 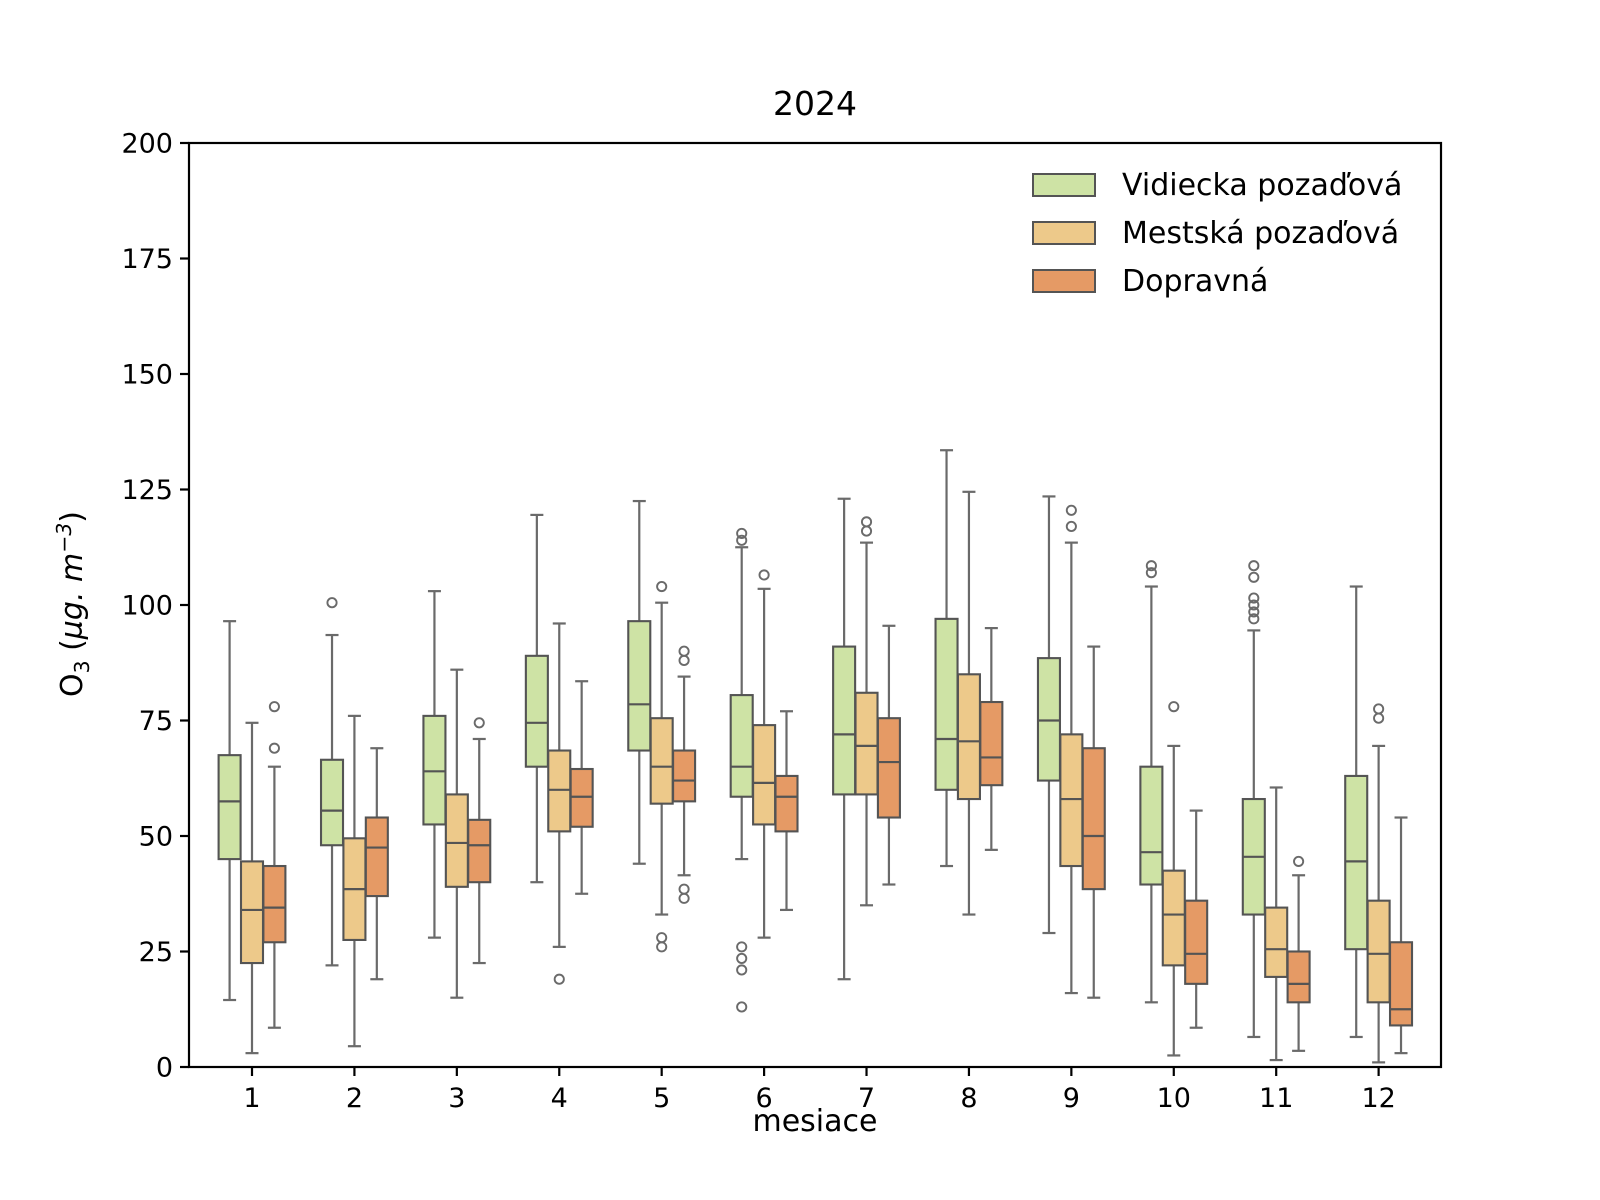 I want to click on box-mestska-pozadova-m8, so click(x=968, y=737).